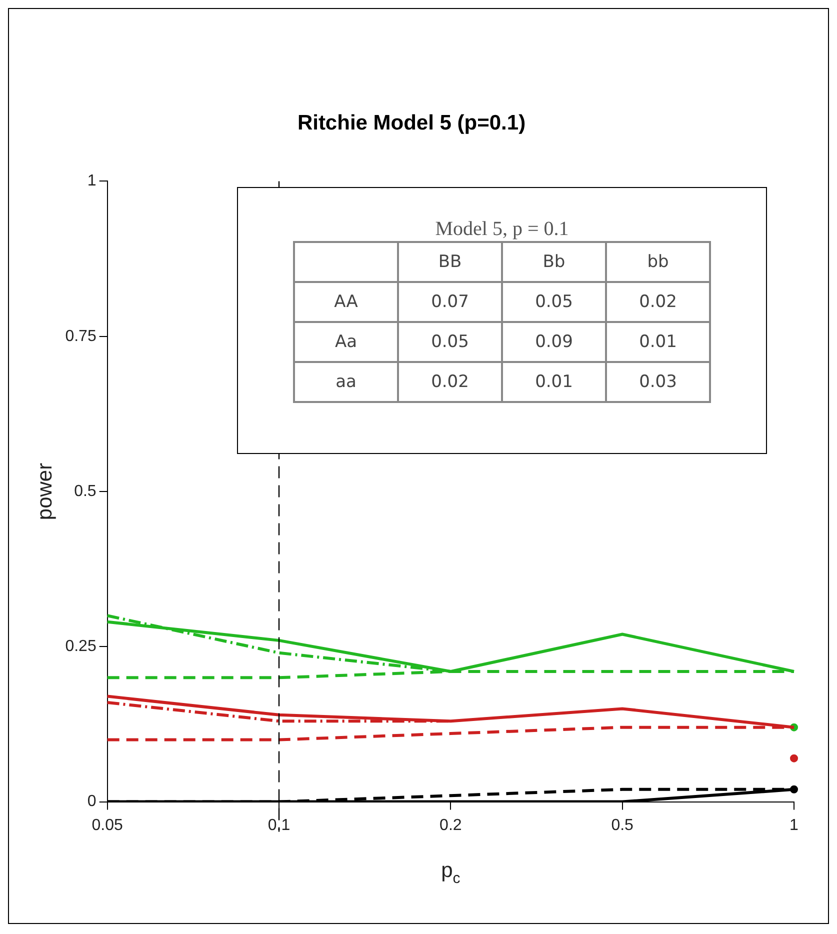  What do you see at coordinates (346, 382) in the screenshot?
I see `y-tick-label: aa` at bounding box center [346, 382].